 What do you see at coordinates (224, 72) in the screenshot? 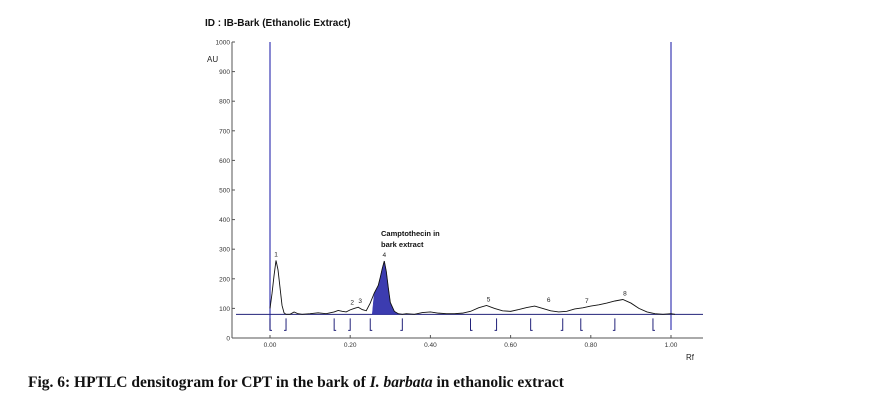
I see `y-tick-label: 900` at bounding box center [224, 72].